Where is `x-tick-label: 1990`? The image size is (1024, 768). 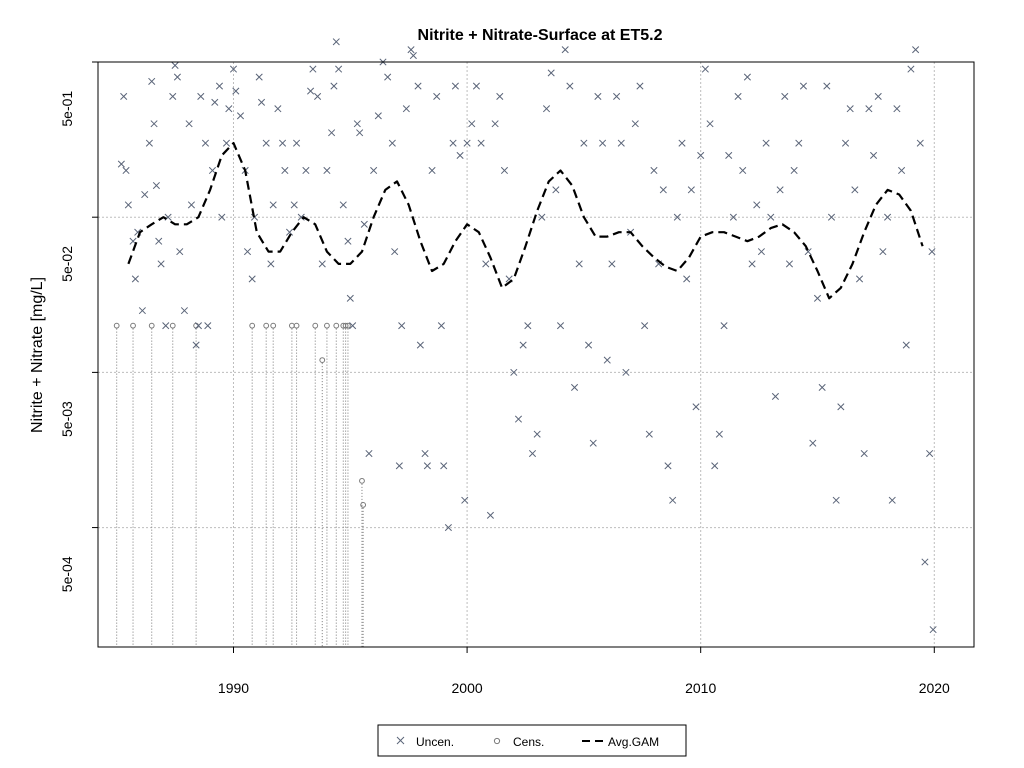
x-tick-label: 1990 is located at coordinates (233, 688).